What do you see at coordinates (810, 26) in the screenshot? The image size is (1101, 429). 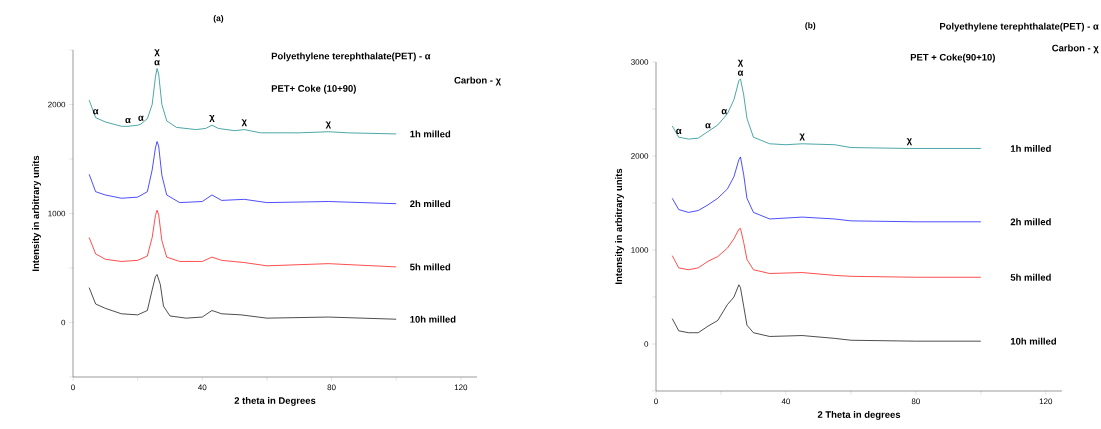 I see `chart-title: (b)` at bounding box center [810, 26].